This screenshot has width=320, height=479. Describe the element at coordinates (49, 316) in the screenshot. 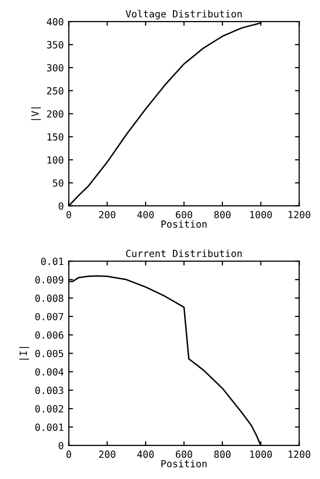

I see `y-tick-label: 0.007` at that location.